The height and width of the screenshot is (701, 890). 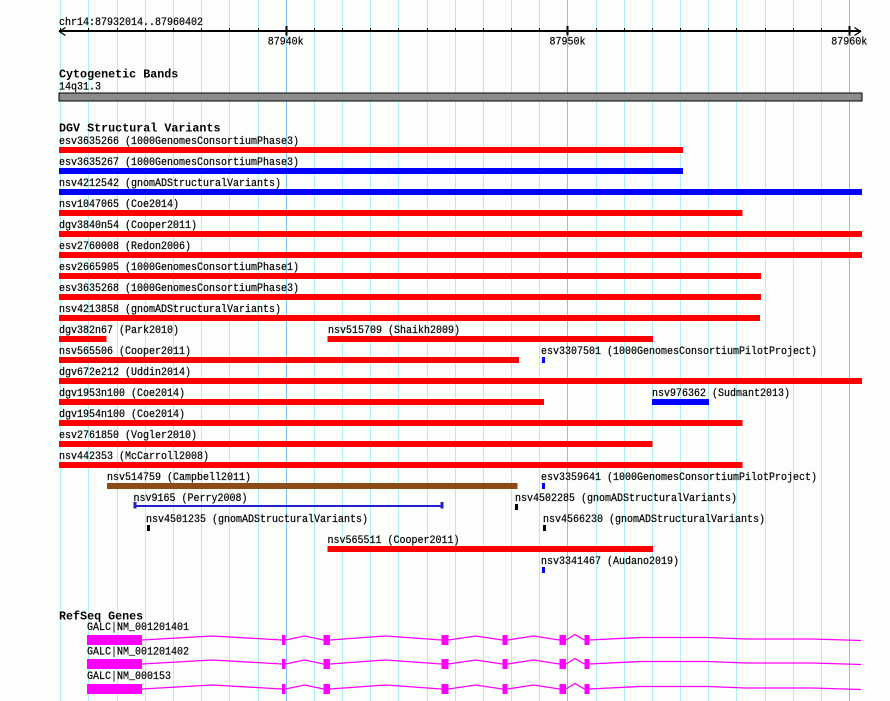 What do you see at coordinates (179, 268) in the screenshot?
I see `svg-text:esv2665905 (1000GenomesConsort: esv2665905 (1000GenomesConsortiumPhase1)` at bounding box center [179, 268].